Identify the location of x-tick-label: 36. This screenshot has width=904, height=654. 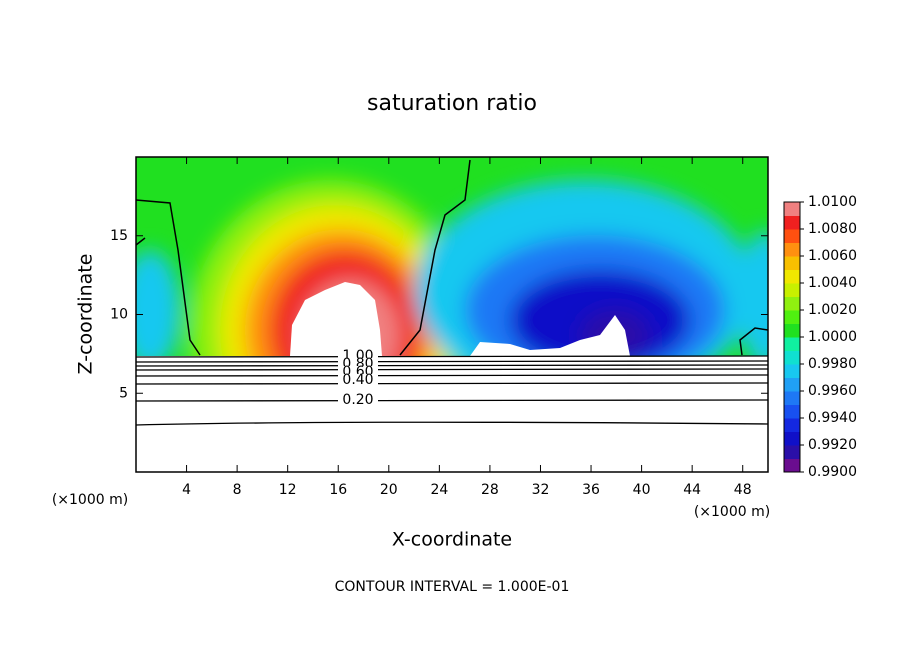
(591, 490).